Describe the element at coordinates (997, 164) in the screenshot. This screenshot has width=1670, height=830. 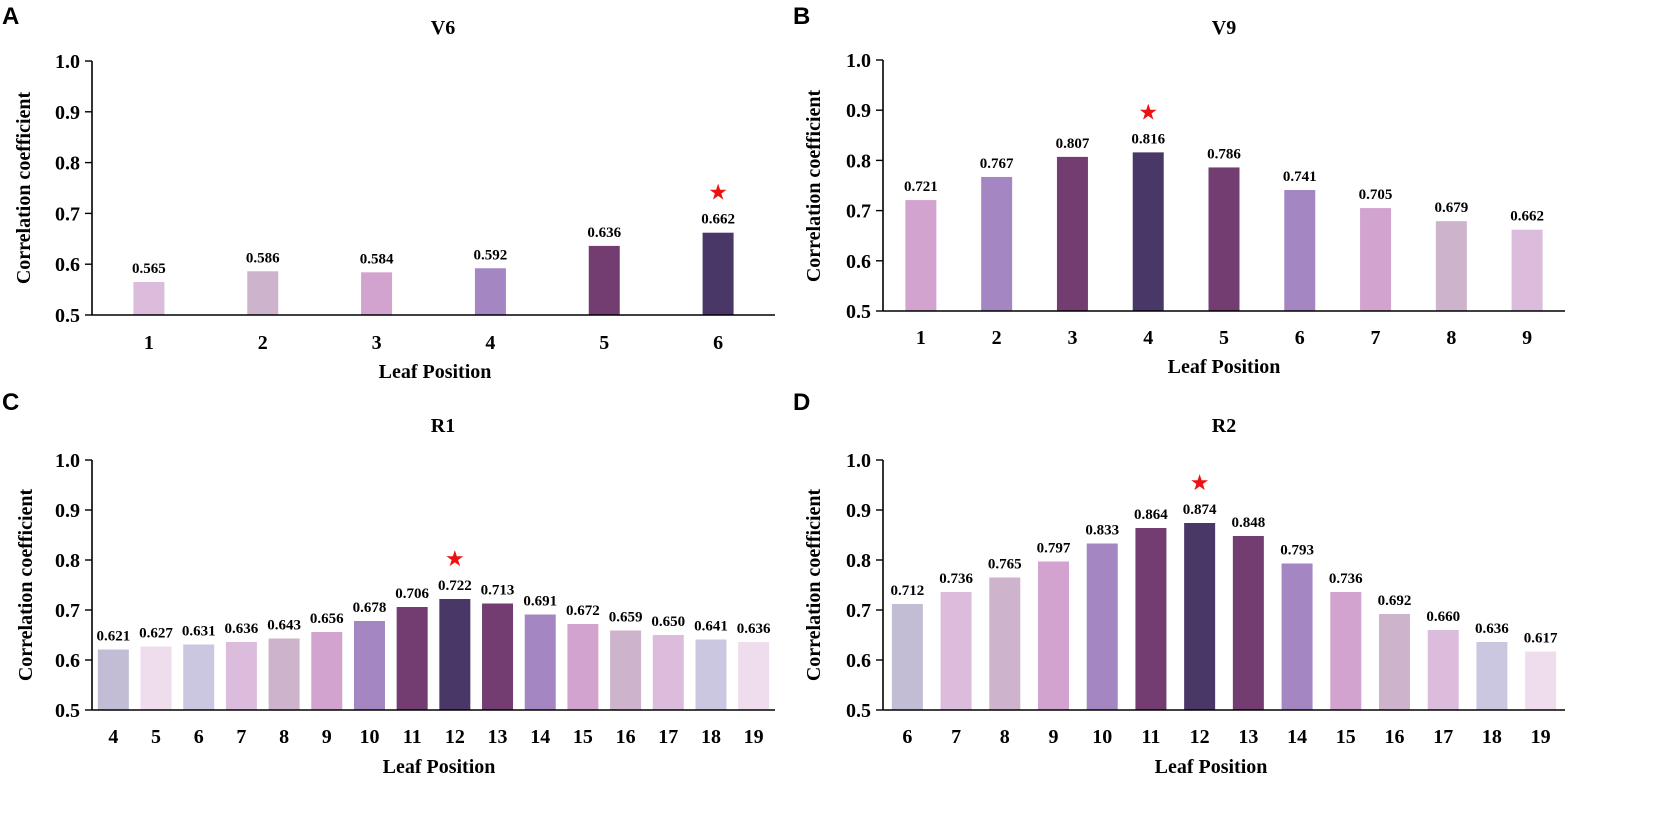
I see `value-label-v9-2: 0.767` at that location.